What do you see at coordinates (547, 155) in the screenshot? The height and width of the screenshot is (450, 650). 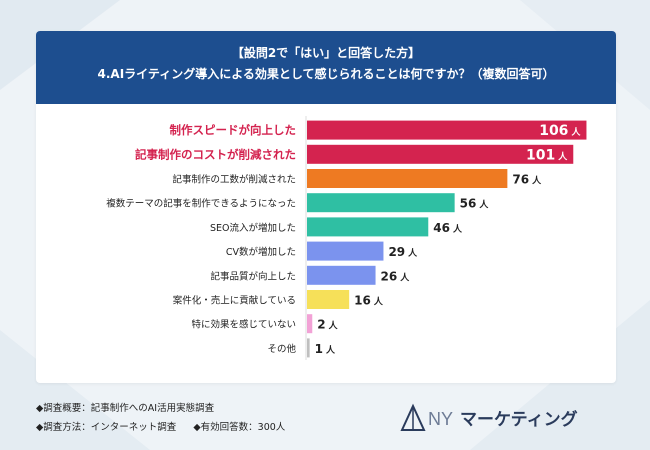 I see `value-label: 101 人` at bounding box center [547, 155].